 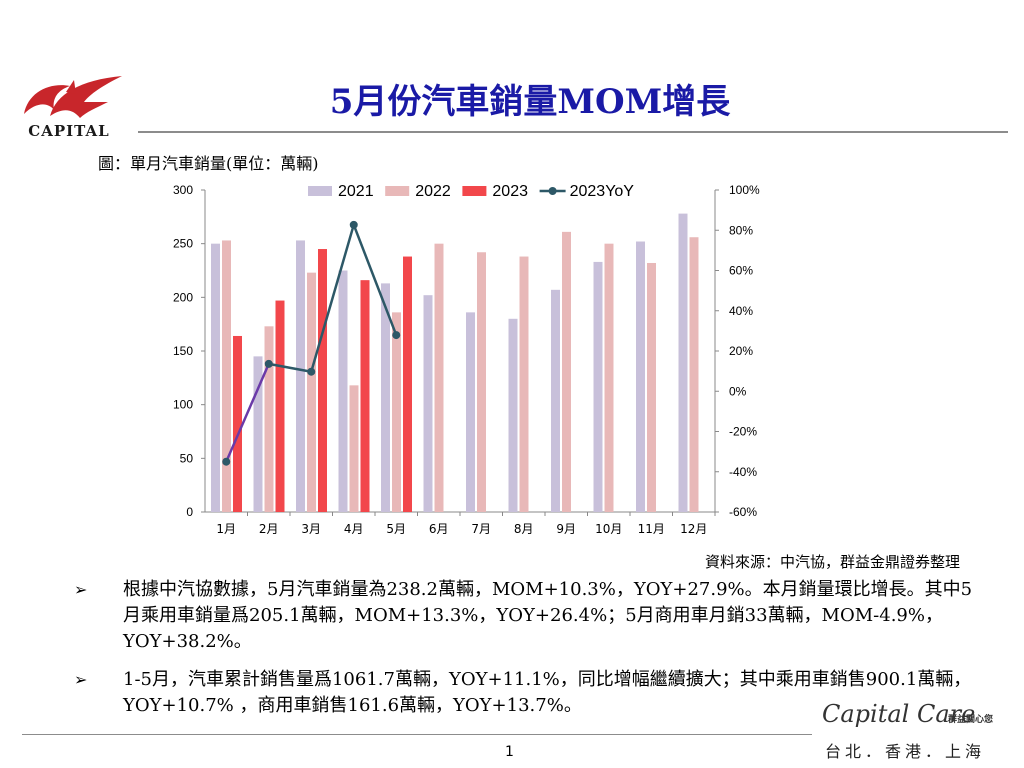 What do you see at coordinates (481, 529) in the screenshot?
I see `x-tick-label: 7月` at bounding box center [481, 529].